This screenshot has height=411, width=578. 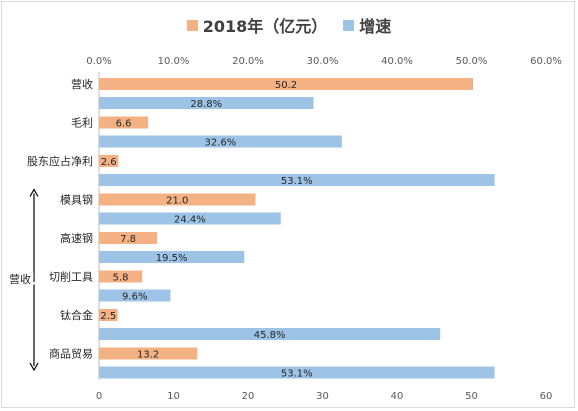 I want to click on top-axis-tick-label: 50.0%, so click(x=472, y=61).